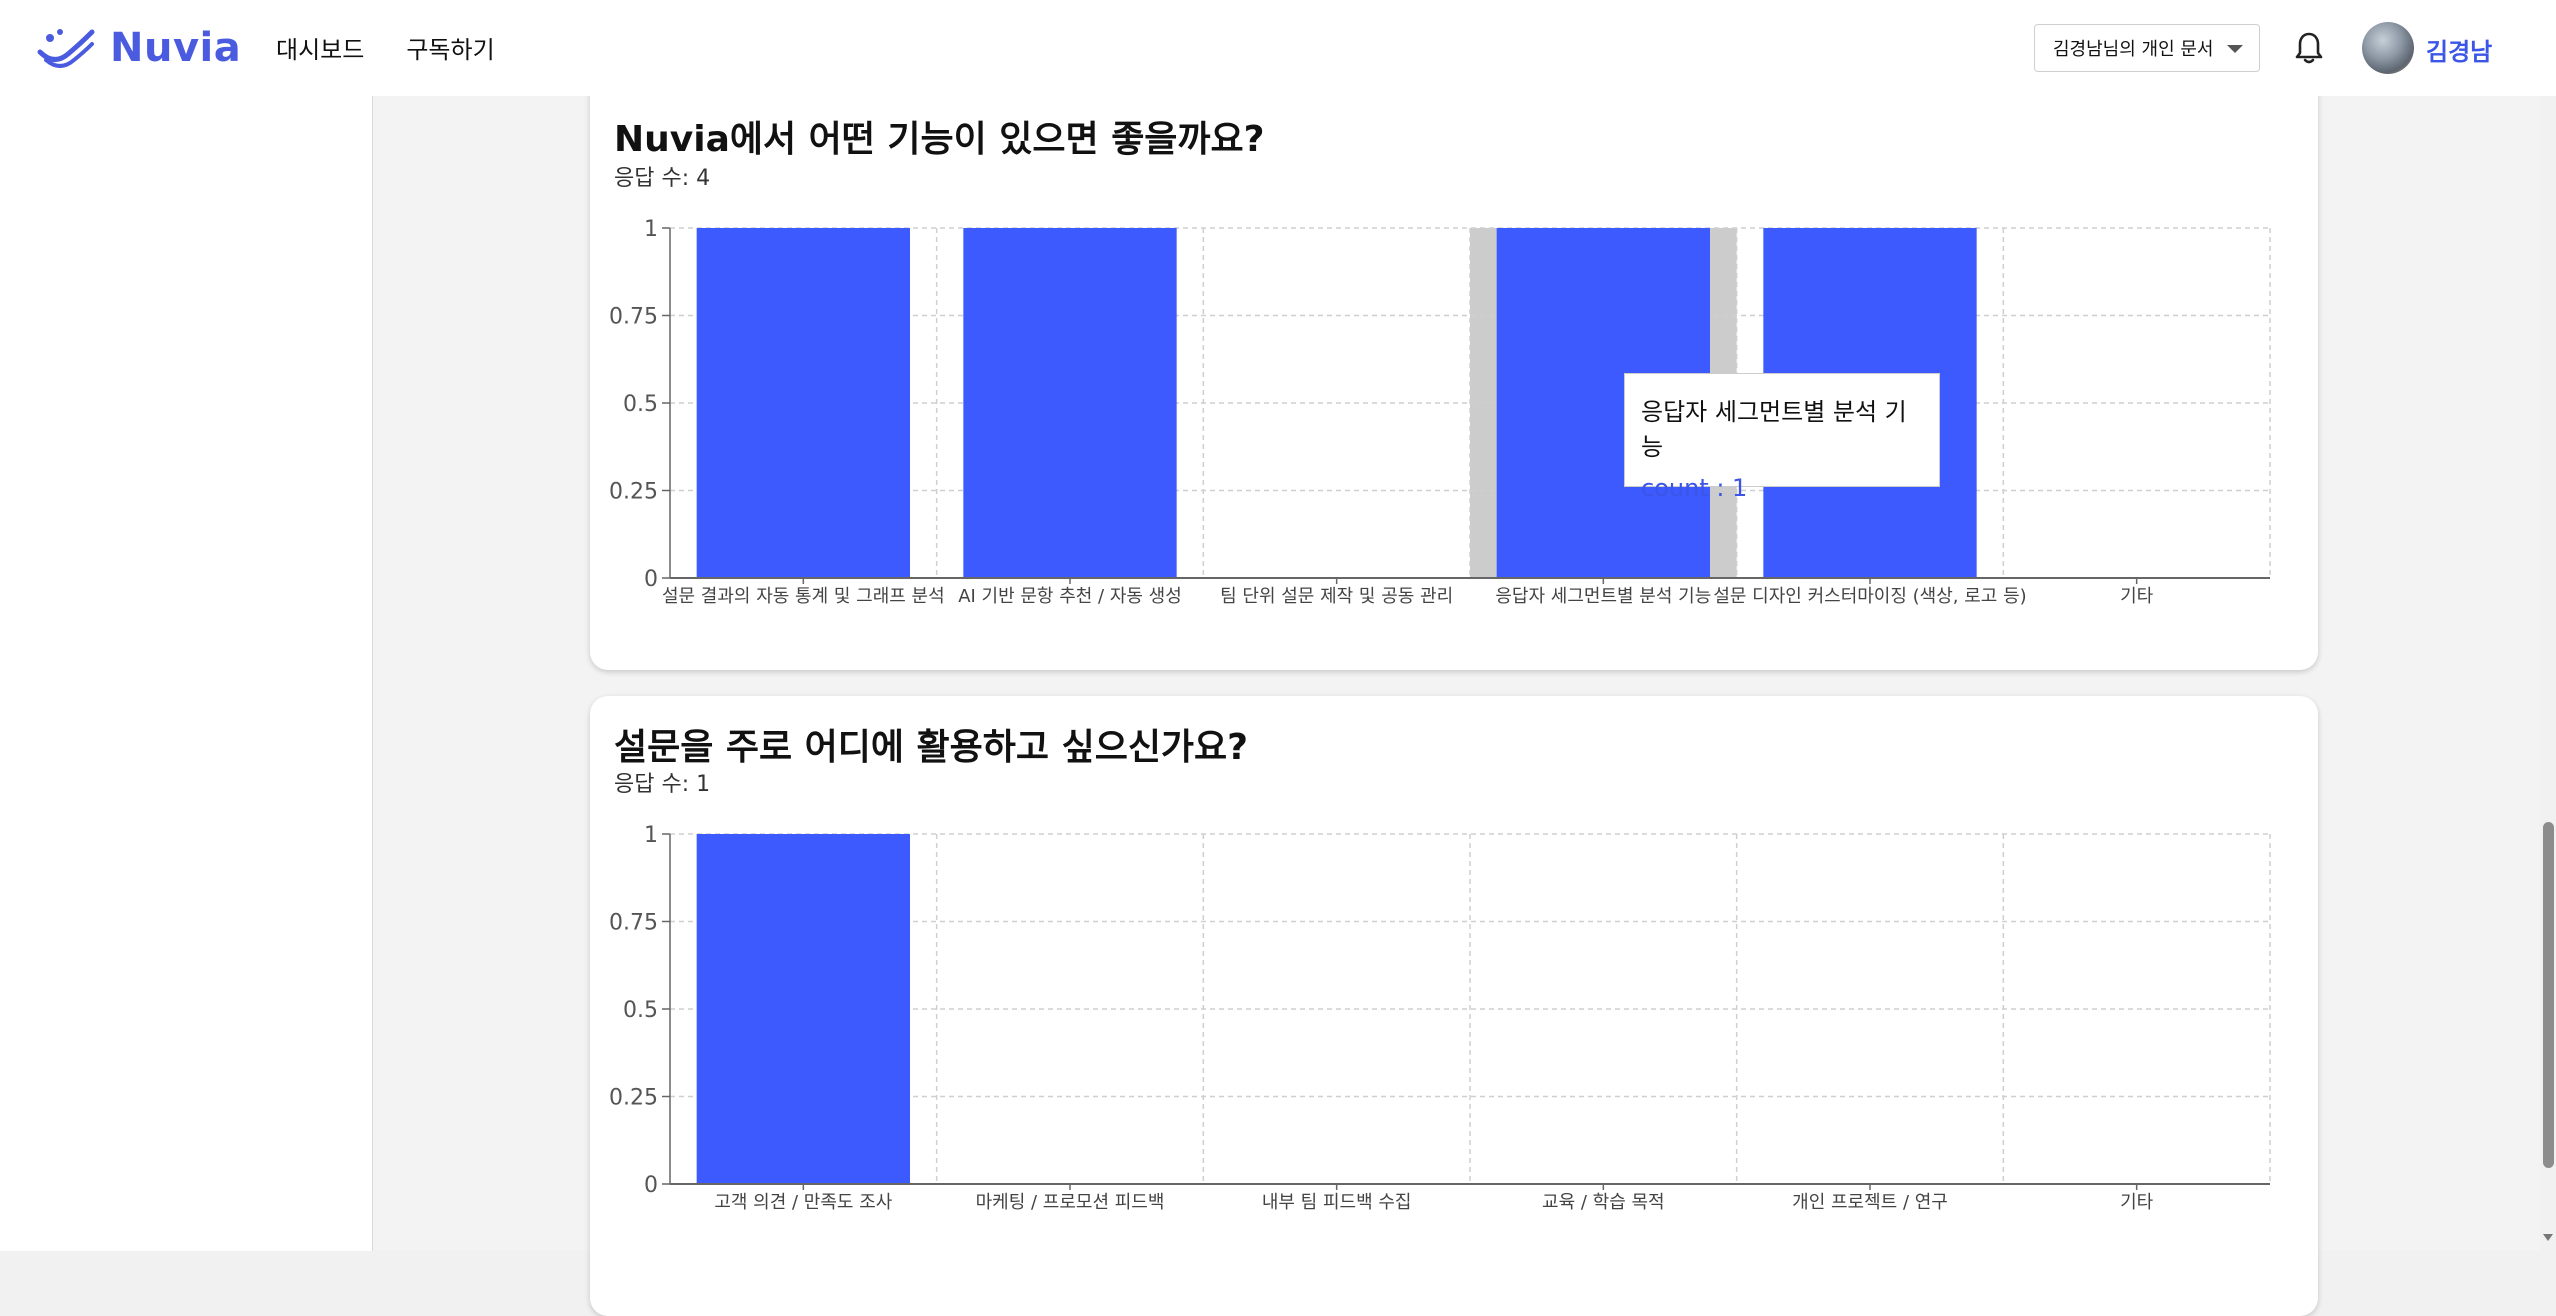 This screenshot has width=2556, height=1316. Describe the element at coordinates (662, 178) in the screenshot. I see `response-count: 응답 수: 4` at that location.